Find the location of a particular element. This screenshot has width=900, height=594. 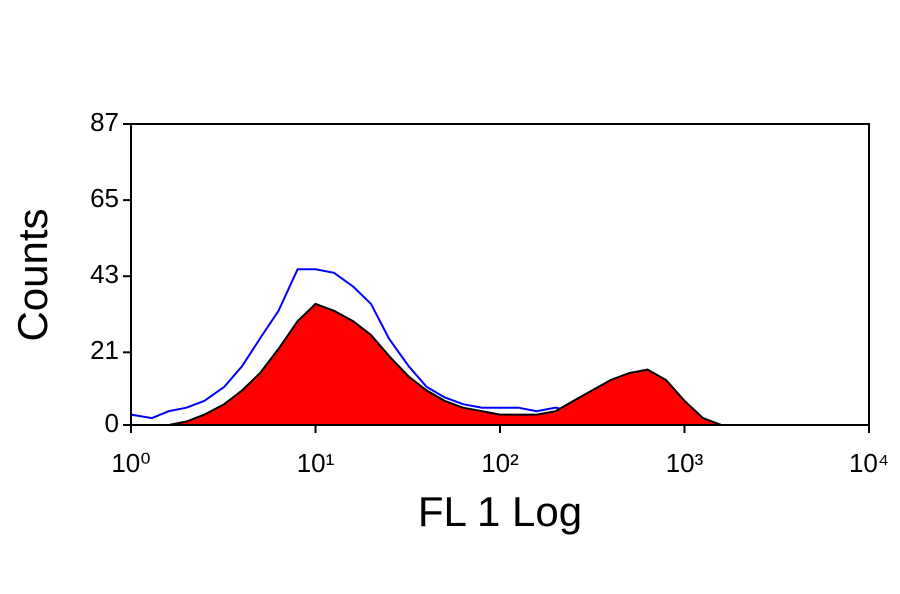

x-tick-label: 10⁰ is located at coordinates (130, 463).